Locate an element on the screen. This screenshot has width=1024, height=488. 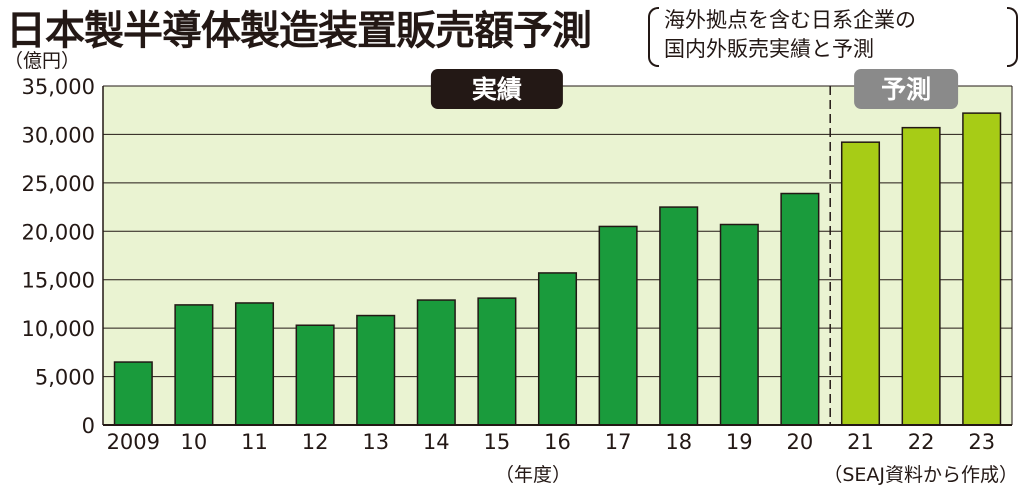
y-axis-unit: （億円） is located at coordinates (42, 61).